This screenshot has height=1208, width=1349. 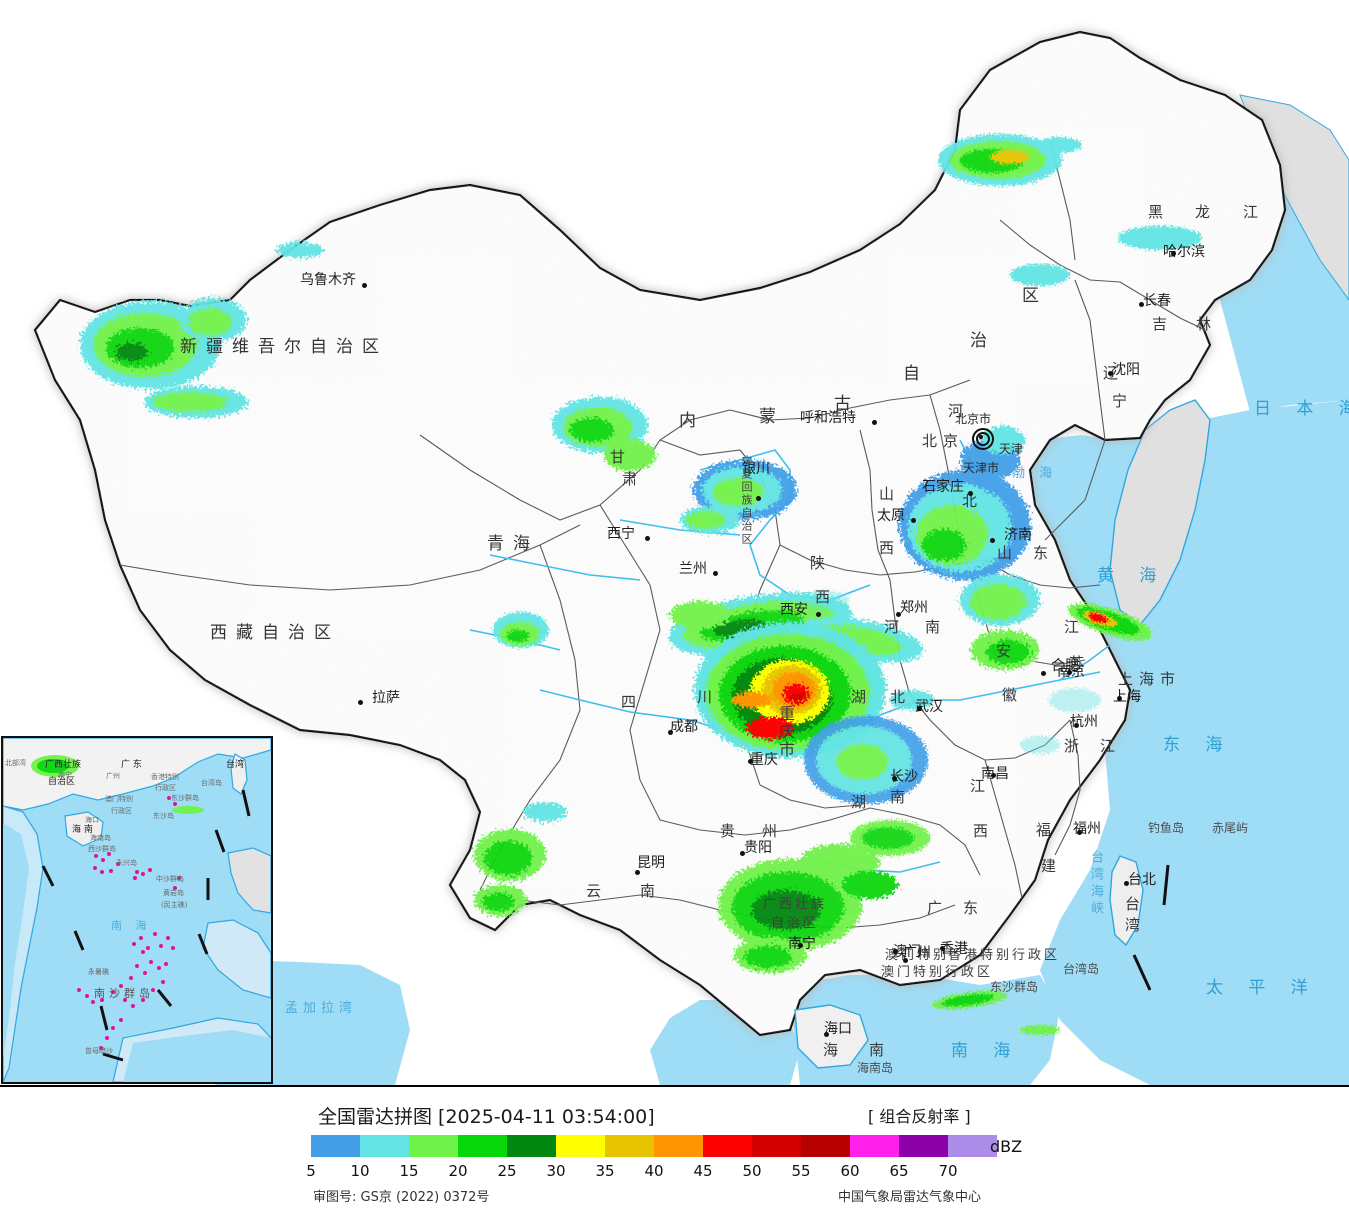 I want to click on dbz-color-scale, so click(x=654, y=1146).